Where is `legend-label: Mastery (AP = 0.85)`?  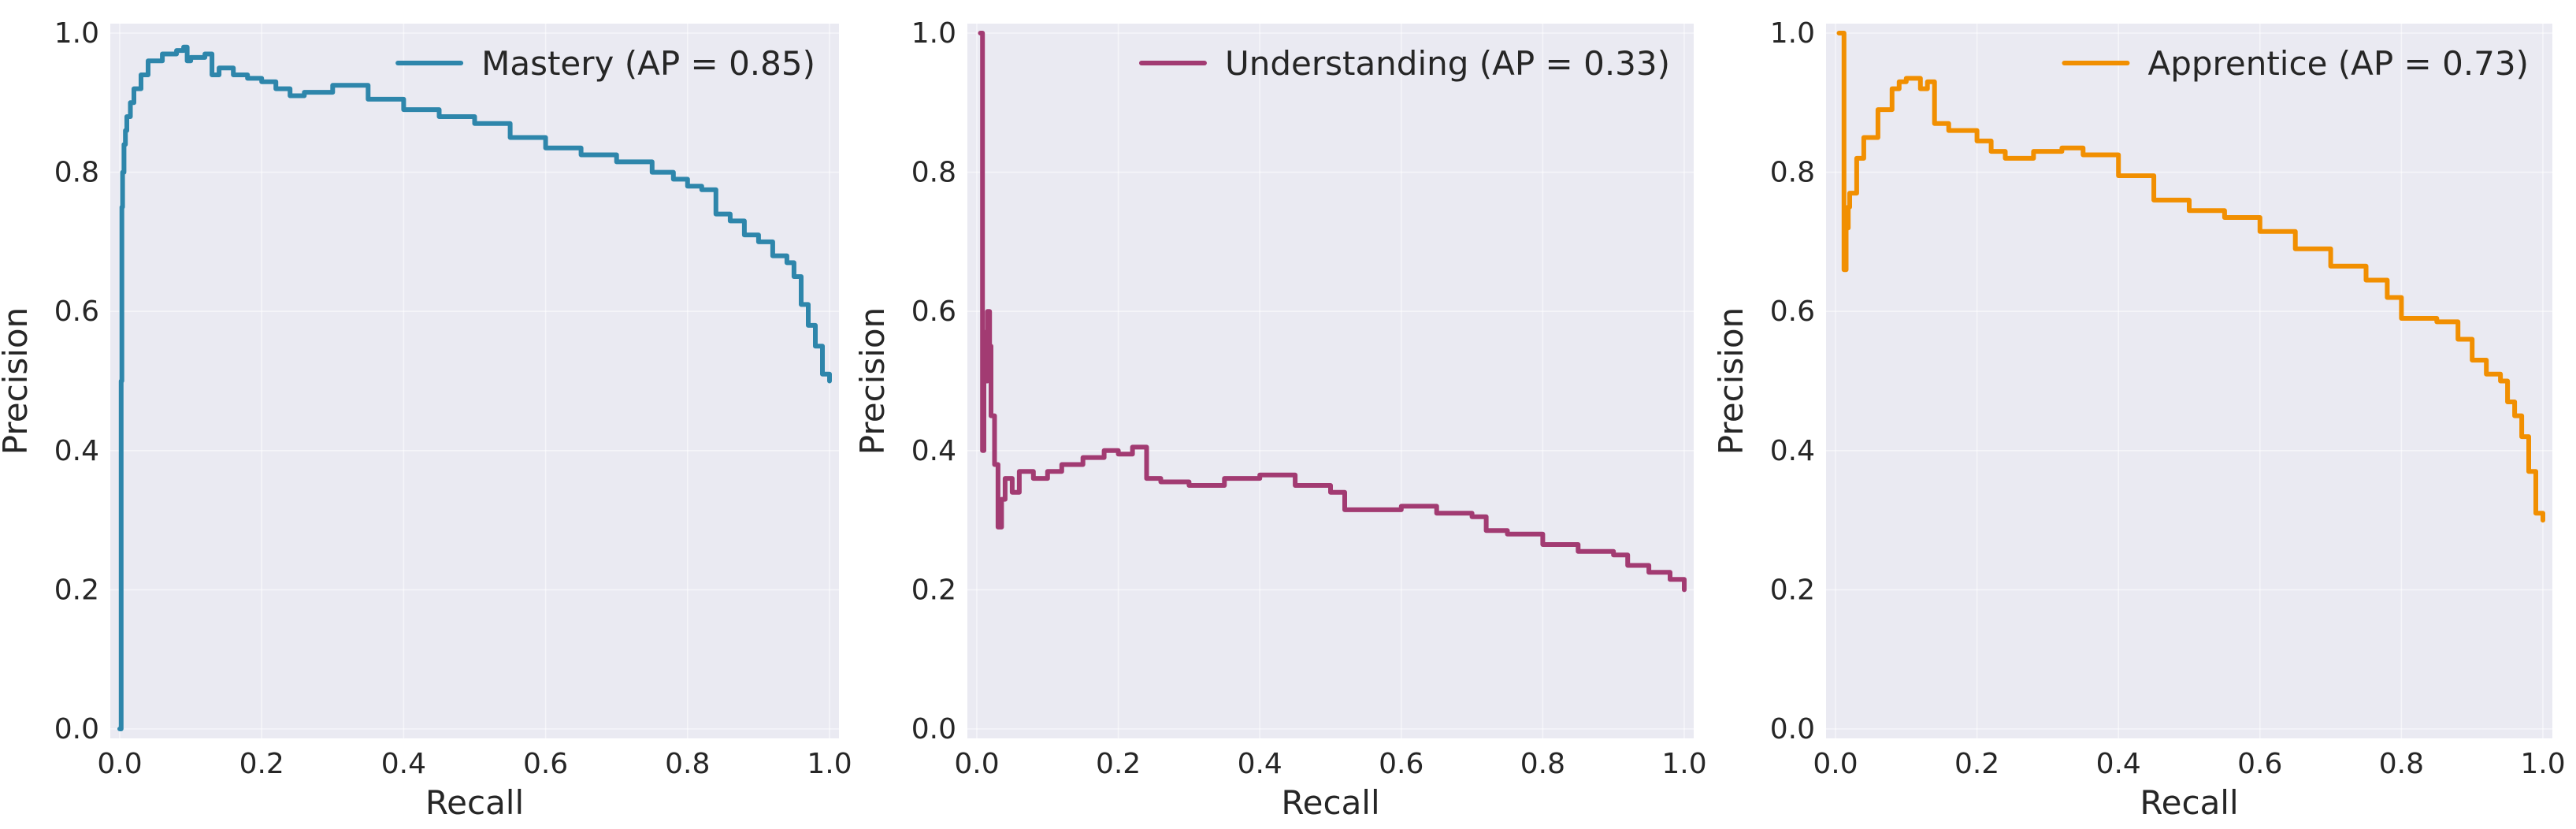 legend-label: Mastery (AP = 0.85) is located at coordinates (648, 63).